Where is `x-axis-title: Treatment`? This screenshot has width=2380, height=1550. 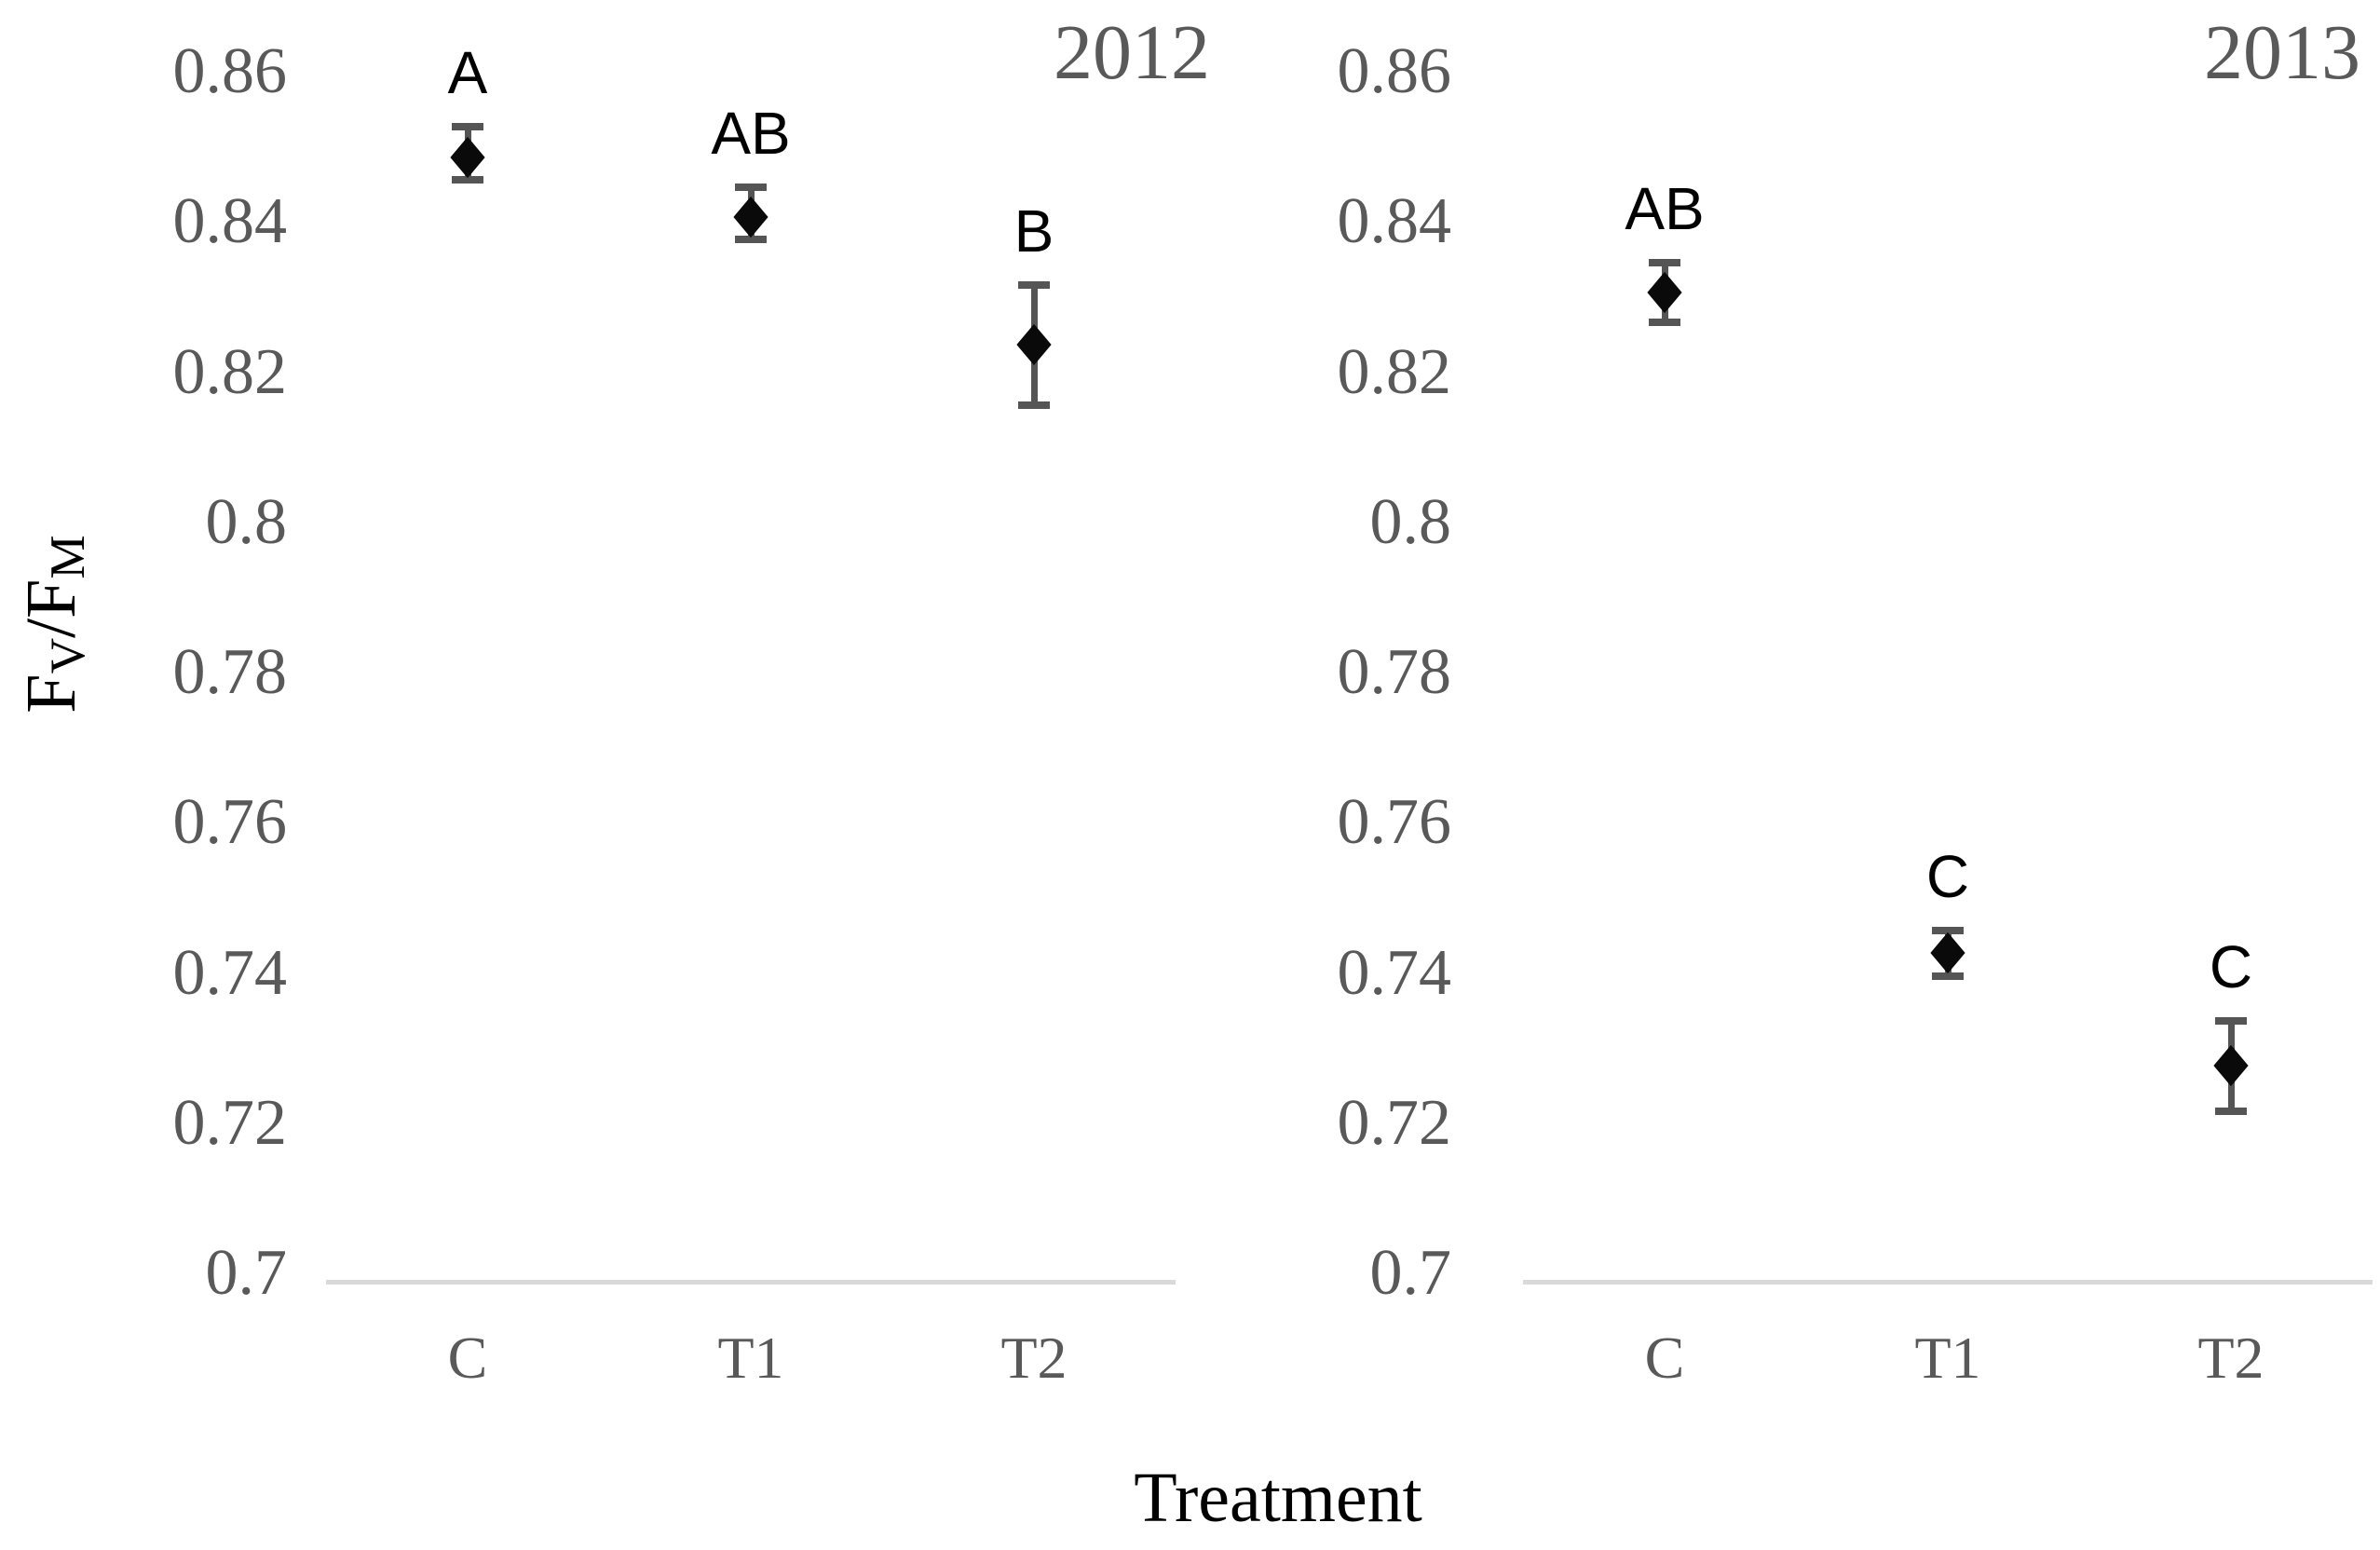
x-axis-title: Treatment is located at coordinates (1278, 1498).